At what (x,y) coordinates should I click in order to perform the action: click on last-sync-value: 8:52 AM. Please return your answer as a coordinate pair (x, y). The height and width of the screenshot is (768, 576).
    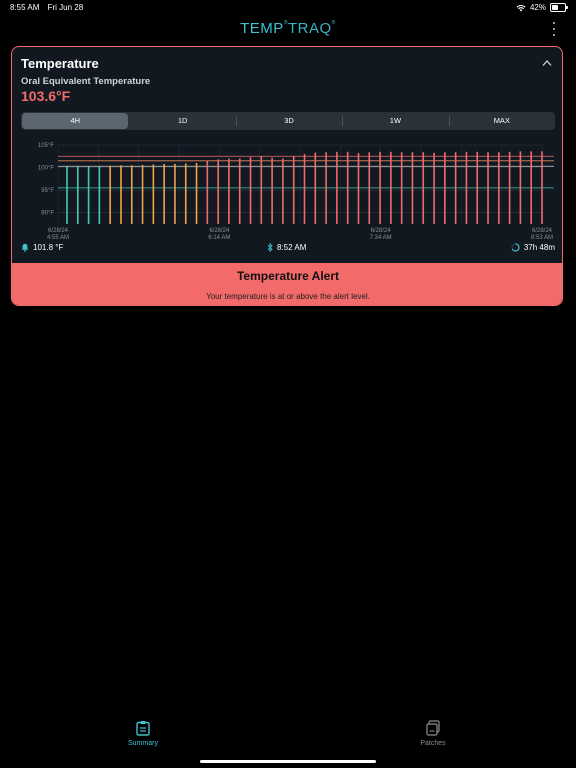
    Looking at the image, I should click on (292, 247).